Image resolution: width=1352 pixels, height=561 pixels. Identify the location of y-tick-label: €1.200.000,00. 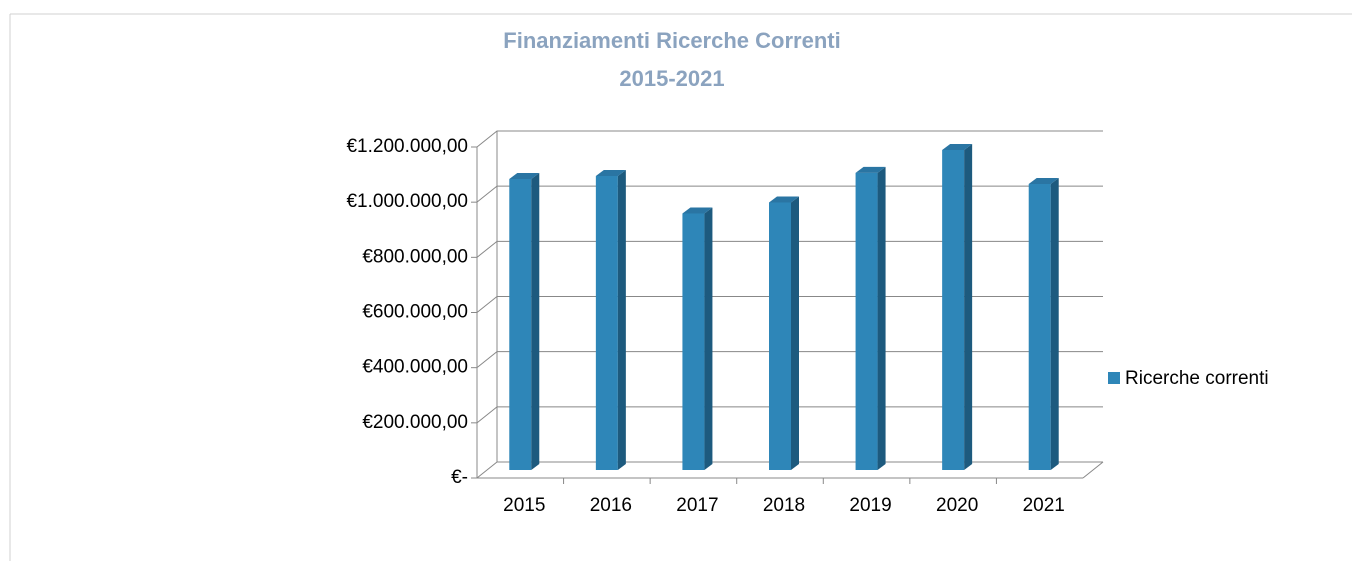
(407, 146).